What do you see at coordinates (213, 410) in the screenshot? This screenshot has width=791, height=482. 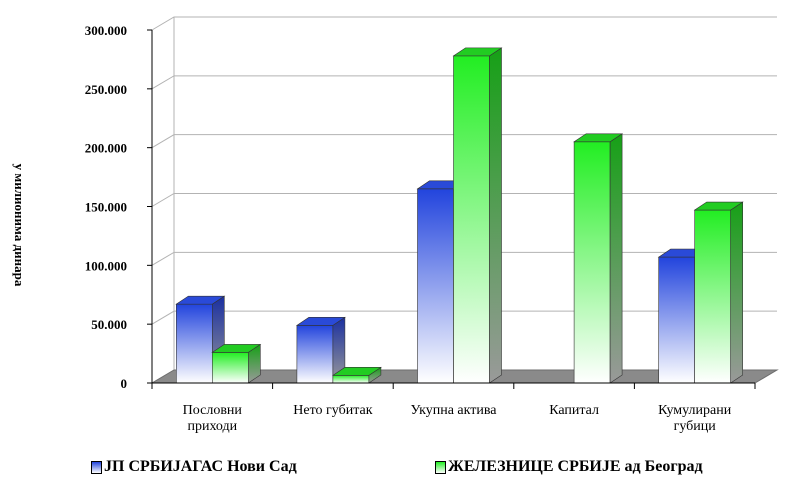 I see `x-tick-label: Пословни` at bounding box center [213, 410].